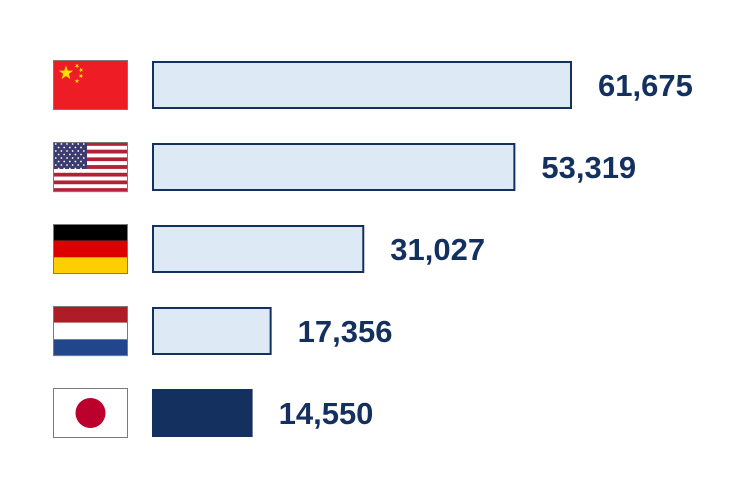 The image size is (750, 500). What do you see at coordinates (345, 331) in the screenshot?
I see `value-label: 17,356` at bounding box center [345, 331].